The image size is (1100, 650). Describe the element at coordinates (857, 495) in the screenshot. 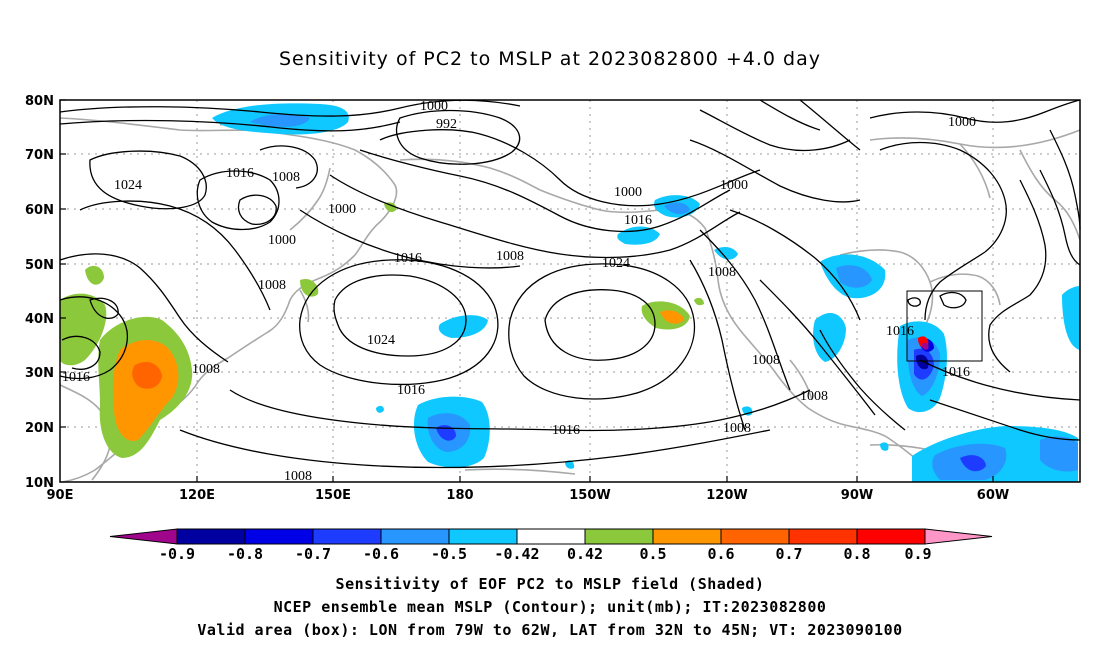

I see `lon-label: 90W` at that location.